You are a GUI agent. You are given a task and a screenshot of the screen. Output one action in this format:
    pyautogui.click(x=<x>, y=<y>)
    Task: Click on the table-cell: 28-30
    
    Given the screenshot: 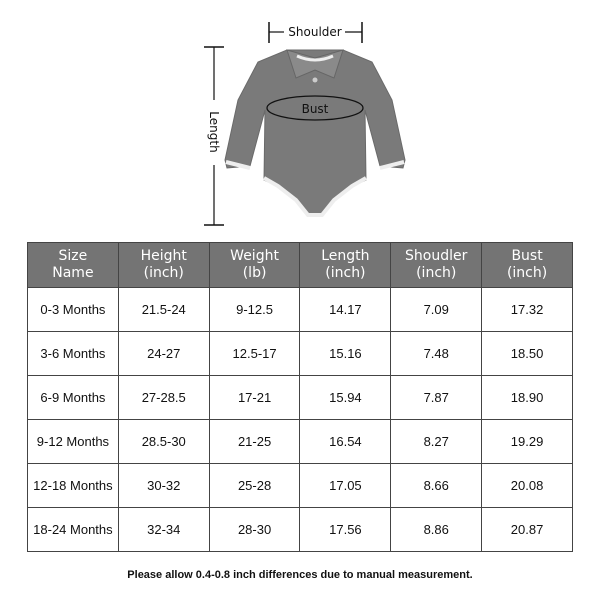 What is the action you would take?
    pyautogui.click(x=254, y=529)
    